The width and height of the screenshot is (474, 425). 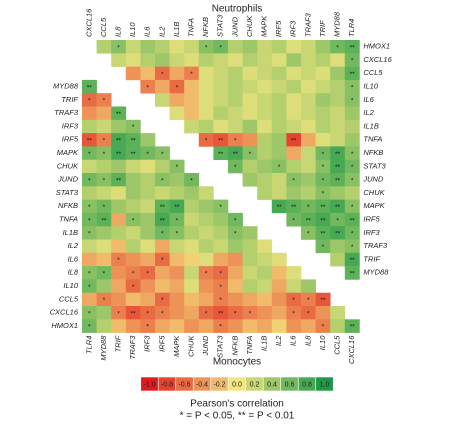 What do you see at coordinates (184, 384) in the screenshot?
I see `colorbar-tick-label: -0.6` at bounding box center [184, 384].